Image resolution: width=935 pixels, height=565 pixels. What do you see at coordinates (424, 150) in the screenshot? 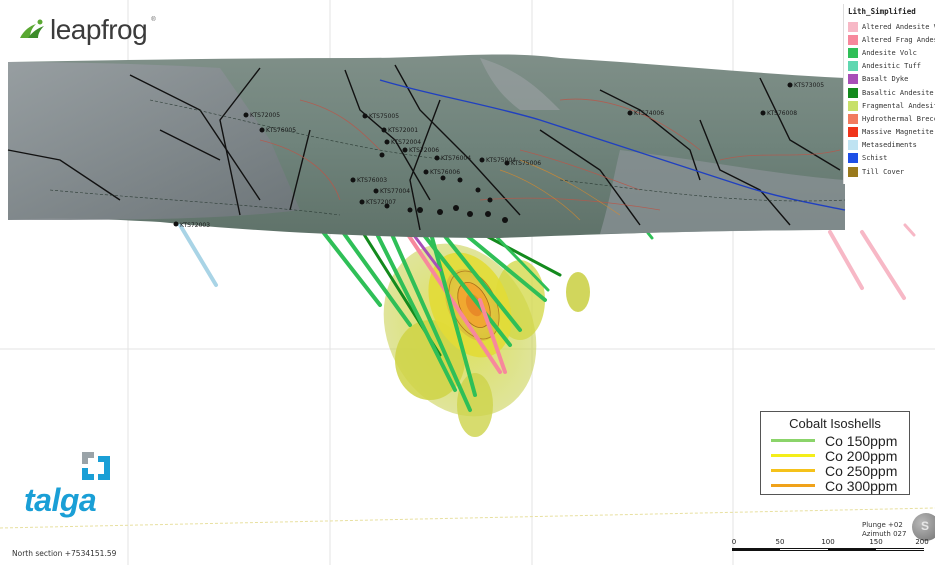
I see `drillhole-label: KTS72006` at bounding box center [424, 150].